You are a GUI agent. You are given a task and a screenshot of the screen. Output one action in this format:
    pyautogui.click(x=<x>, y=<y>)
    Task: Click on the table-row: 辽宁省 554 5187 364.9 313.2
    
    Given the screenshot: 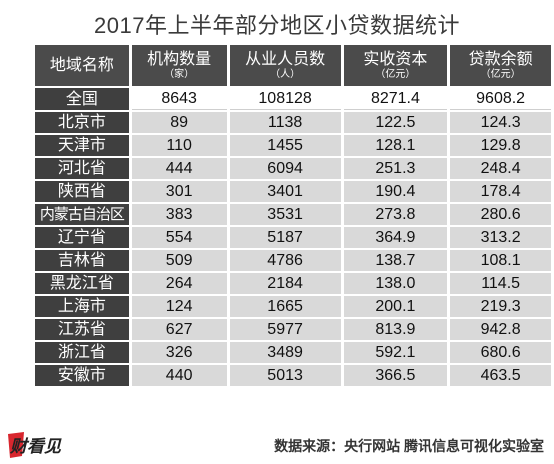 What is the action you would take?
    pyautogui.click(x=293, y=237)
    